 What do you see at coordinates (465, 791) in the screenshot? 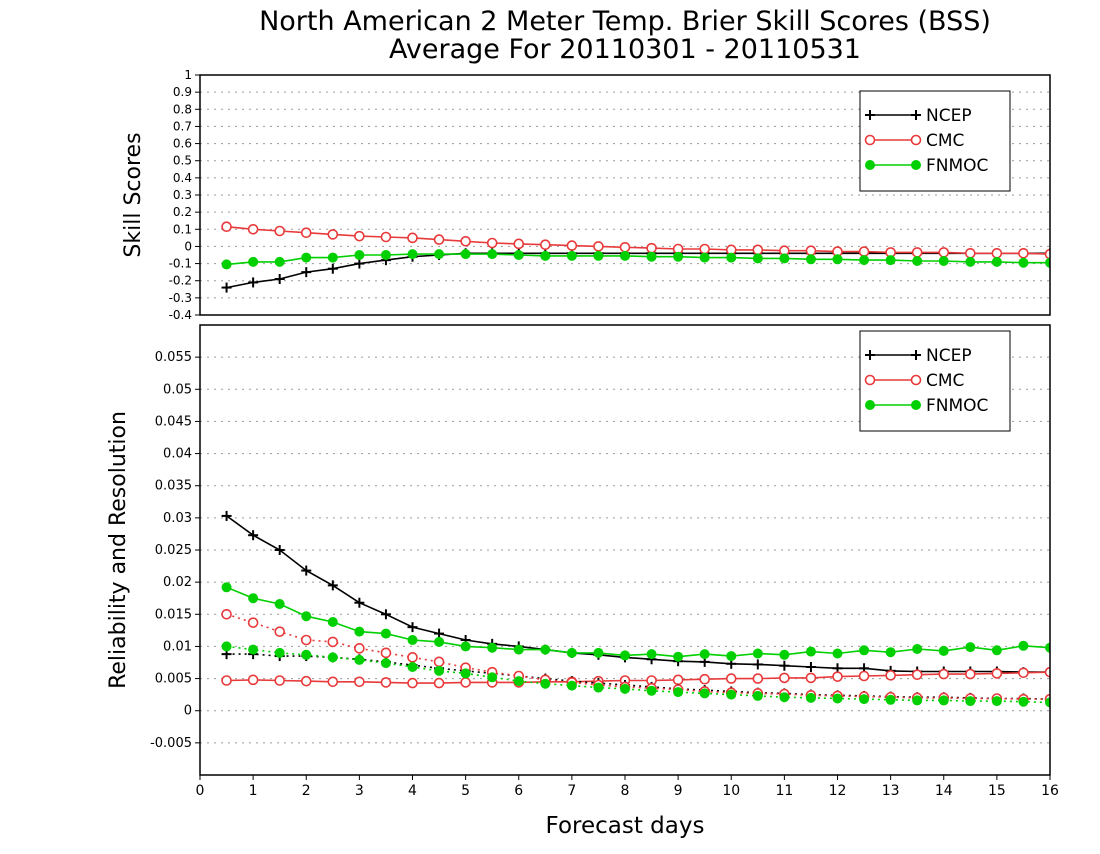
I see `x-tick-label: 5` at bounding box center [465, 791].